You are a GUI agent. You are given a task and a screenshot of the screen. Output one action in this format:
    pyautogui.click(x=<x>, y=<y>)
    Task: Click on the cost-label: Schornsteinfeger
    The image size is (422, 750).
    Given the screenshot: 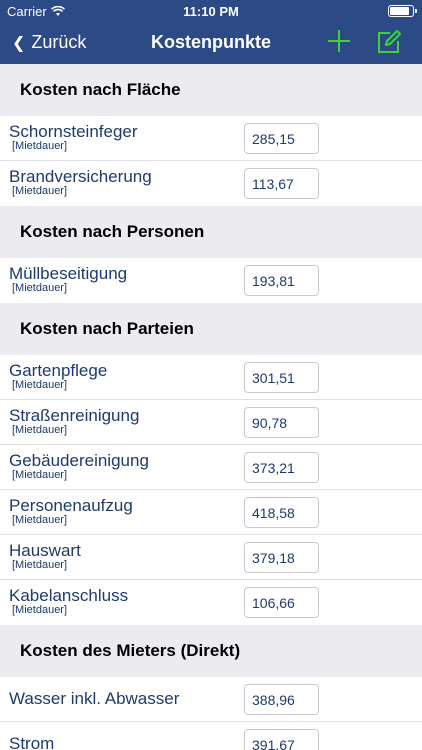 What is the action you would take?
    pyautogui.click(x=73, y=131)
    